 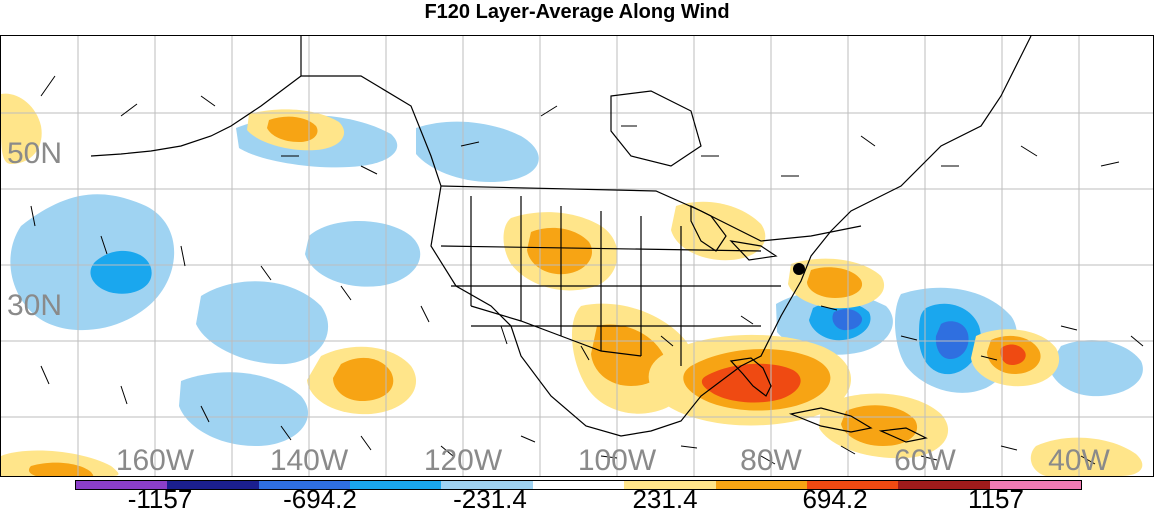 What do you see at coordinates (262, 323) in the screenshot?
I see `blue-band-west` at bounding box center [262, 323].